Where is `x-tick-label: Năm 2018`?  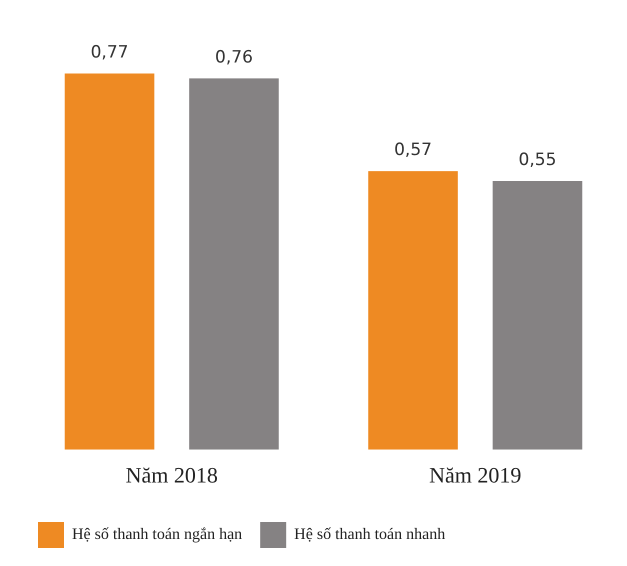 x-tick-label: Năm 2018 is located at coordinates (172, 475).